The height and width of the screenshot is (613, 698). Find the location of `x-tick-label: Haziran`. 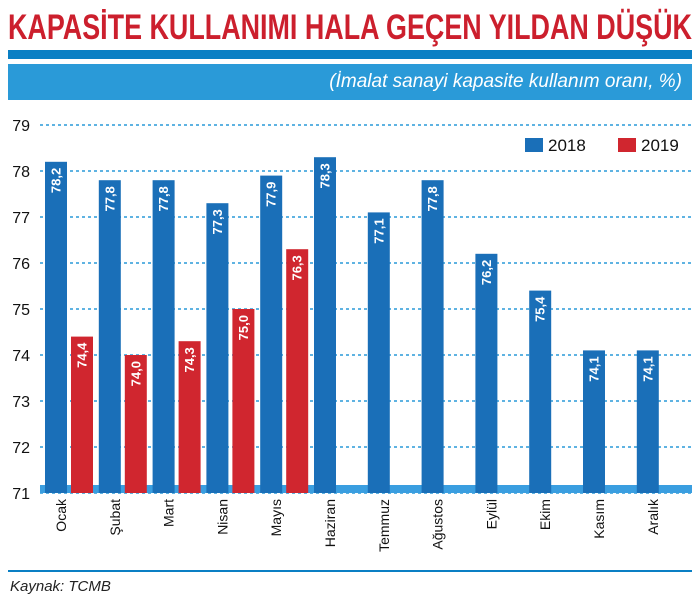

x-tick-label: Haziran is located at coordinates (330, 523).